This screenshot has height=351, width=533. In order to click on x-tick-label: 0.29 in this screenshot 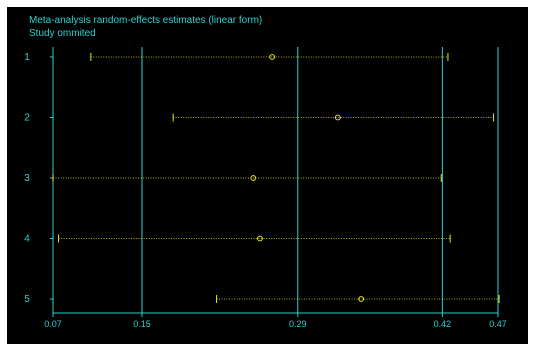, I will do `click(298, 324)`.